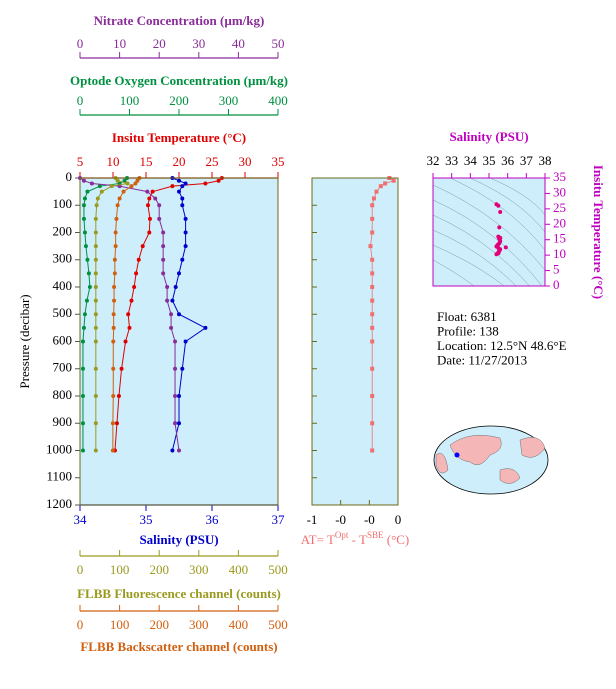  Describe the element at coordinates (245, 161) in the screenshot. I see `x-tick-label: 30` at that location.